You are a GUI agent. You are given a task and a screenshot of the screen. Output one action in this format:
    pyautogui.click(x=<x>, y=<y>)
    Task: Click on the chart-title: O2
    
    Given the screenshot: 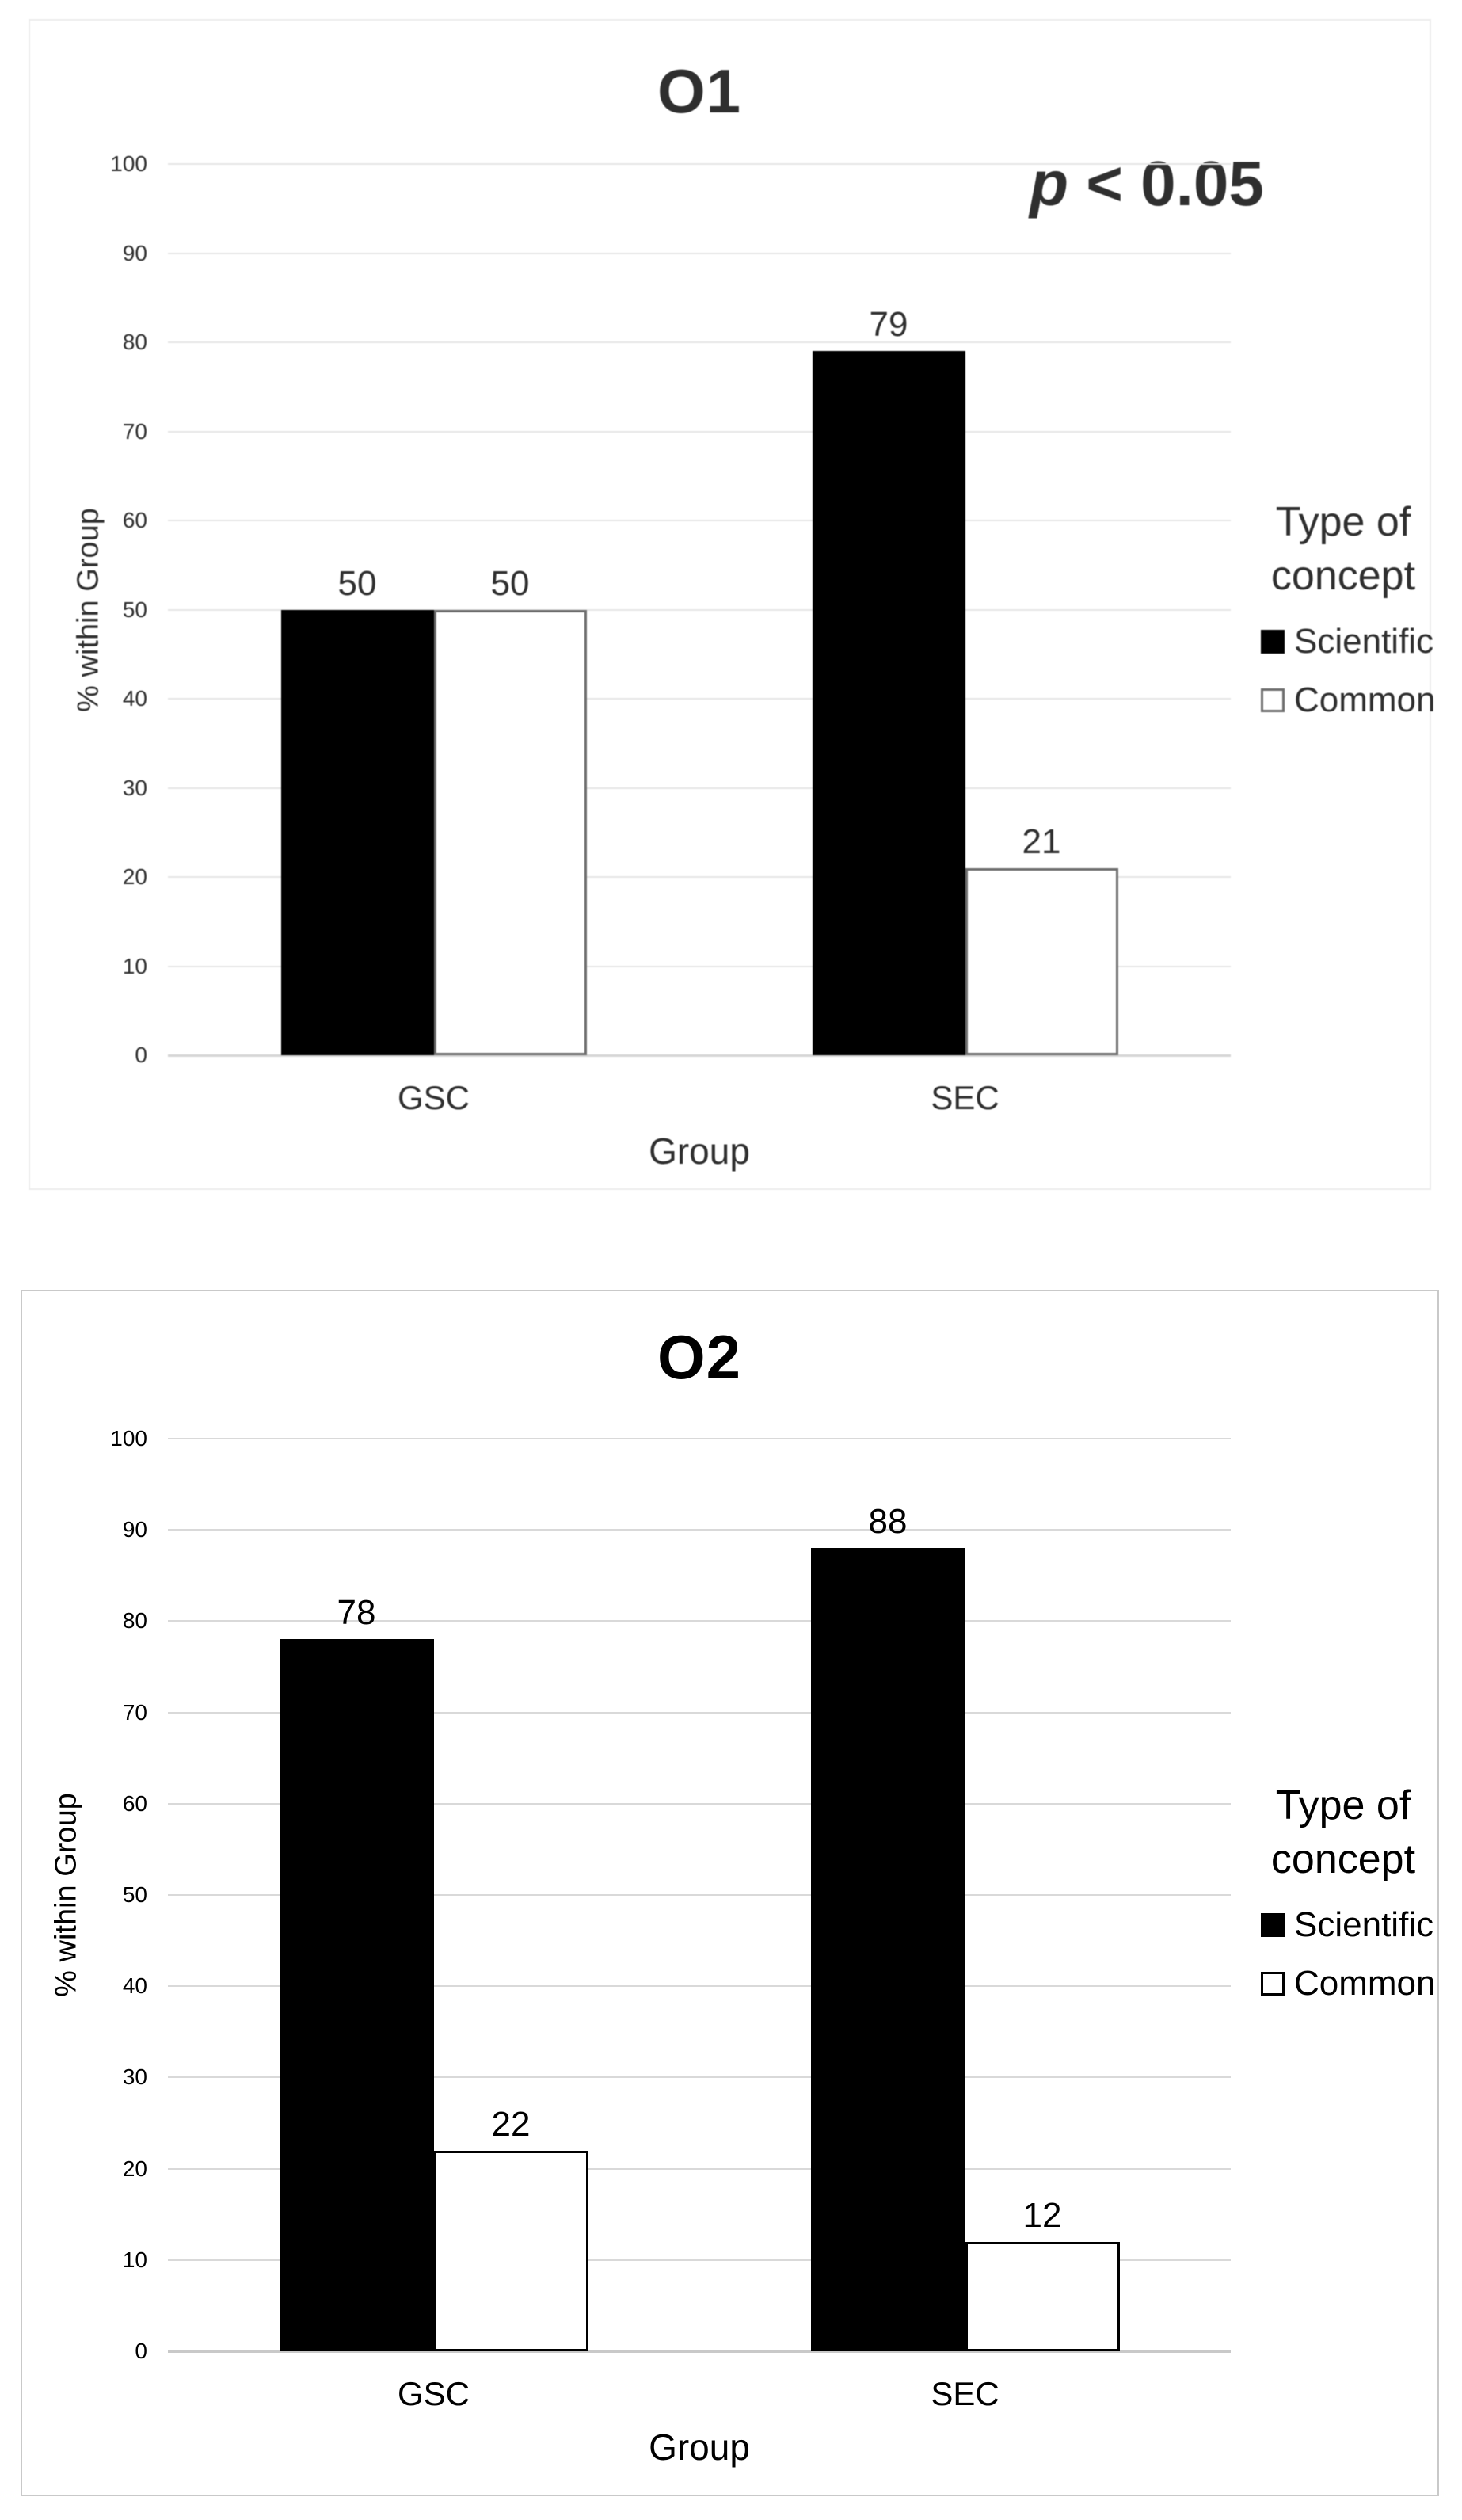 What is the action you would take?
    pyautogui.click(x=699, y=1357)
    